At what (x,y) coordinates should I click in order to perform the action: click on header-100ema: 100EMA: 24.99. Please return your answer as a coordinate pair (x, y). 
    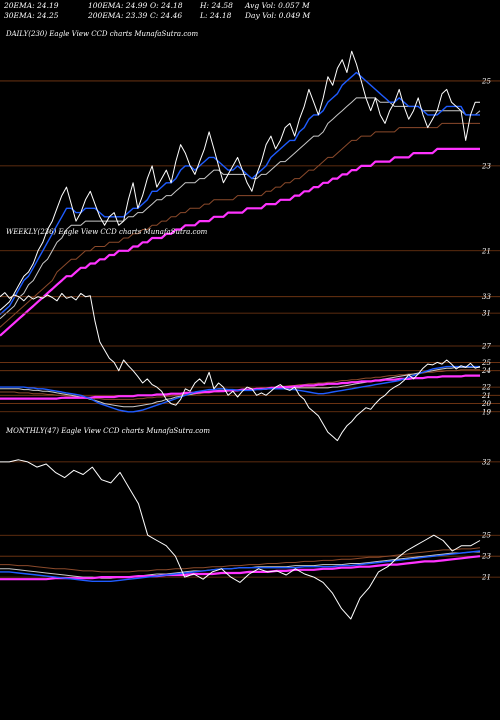
    Looking at the image, I should click on (117, 5).